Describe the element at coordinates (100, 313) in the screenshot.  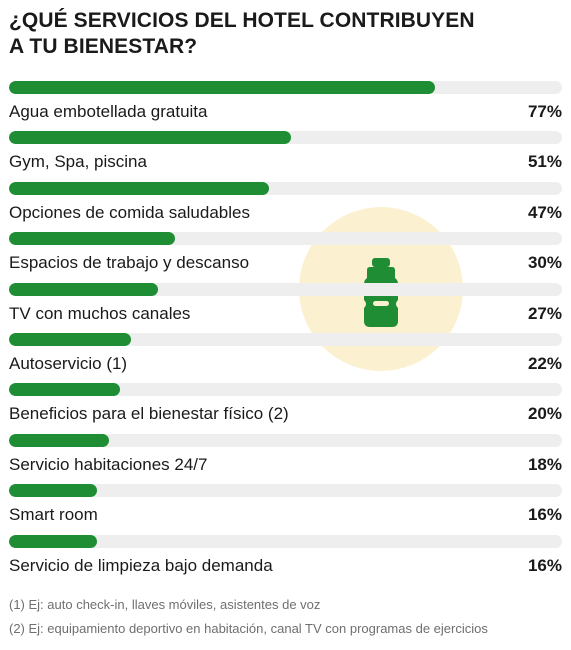
I see `category-label: TV con muchos canales` at that location.